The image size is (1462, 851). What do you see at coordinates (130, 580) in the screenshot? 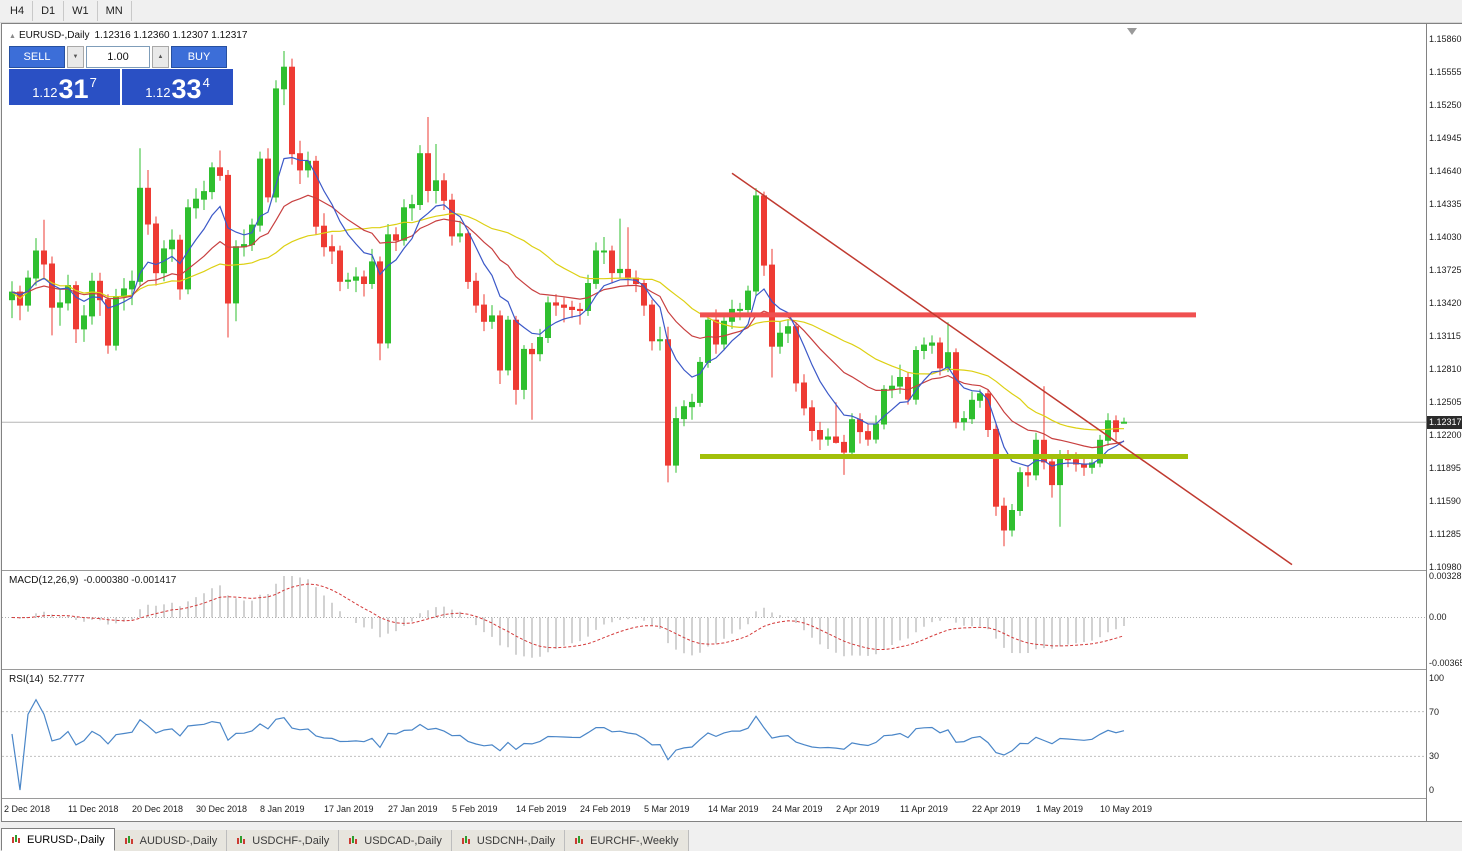
I see `macd-values: -0.000380 -0.001417` at bounding box center [130, 580].